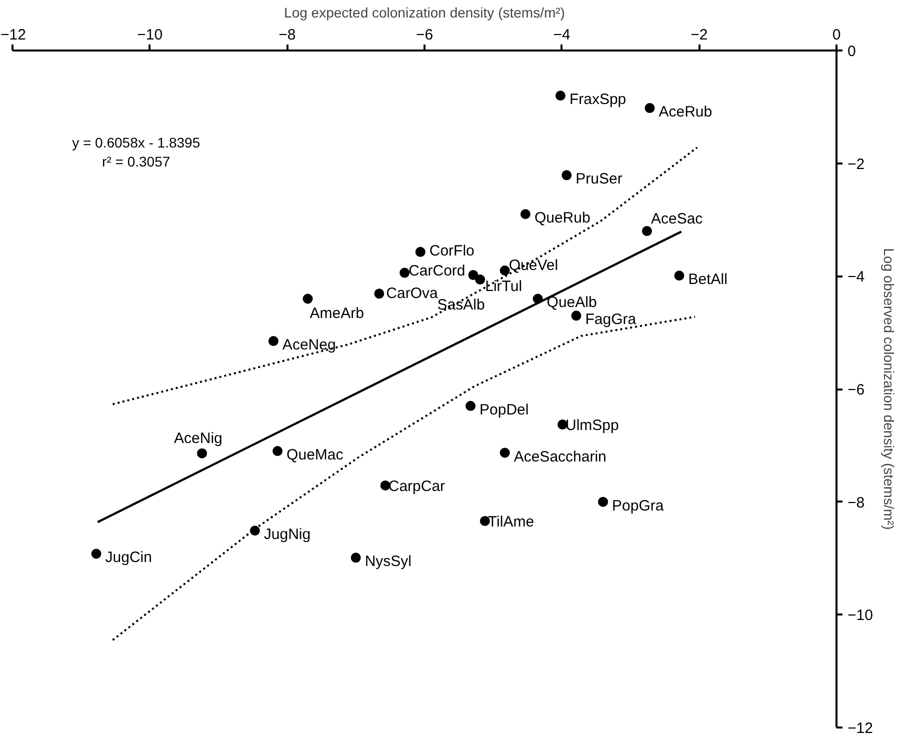 Image resolution: width=899 pixels, height=735 pixels. Describe the element at coordinates (685, 112) in the screenshot. I see `annotation: AceRub` at that location.